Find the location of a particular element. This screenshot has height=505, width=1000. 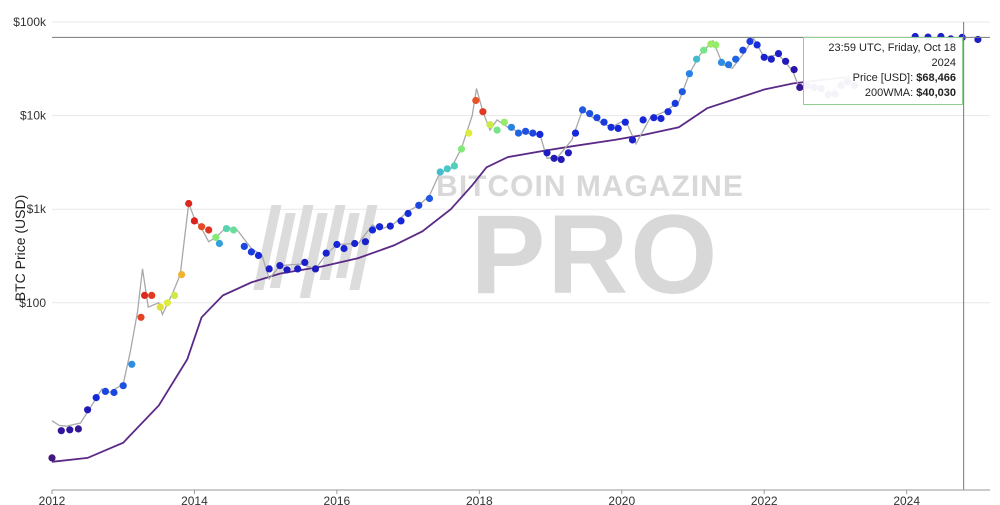

tooltip-price-row: Price [USD]: $68,466 is located at coordinates (883, 78).